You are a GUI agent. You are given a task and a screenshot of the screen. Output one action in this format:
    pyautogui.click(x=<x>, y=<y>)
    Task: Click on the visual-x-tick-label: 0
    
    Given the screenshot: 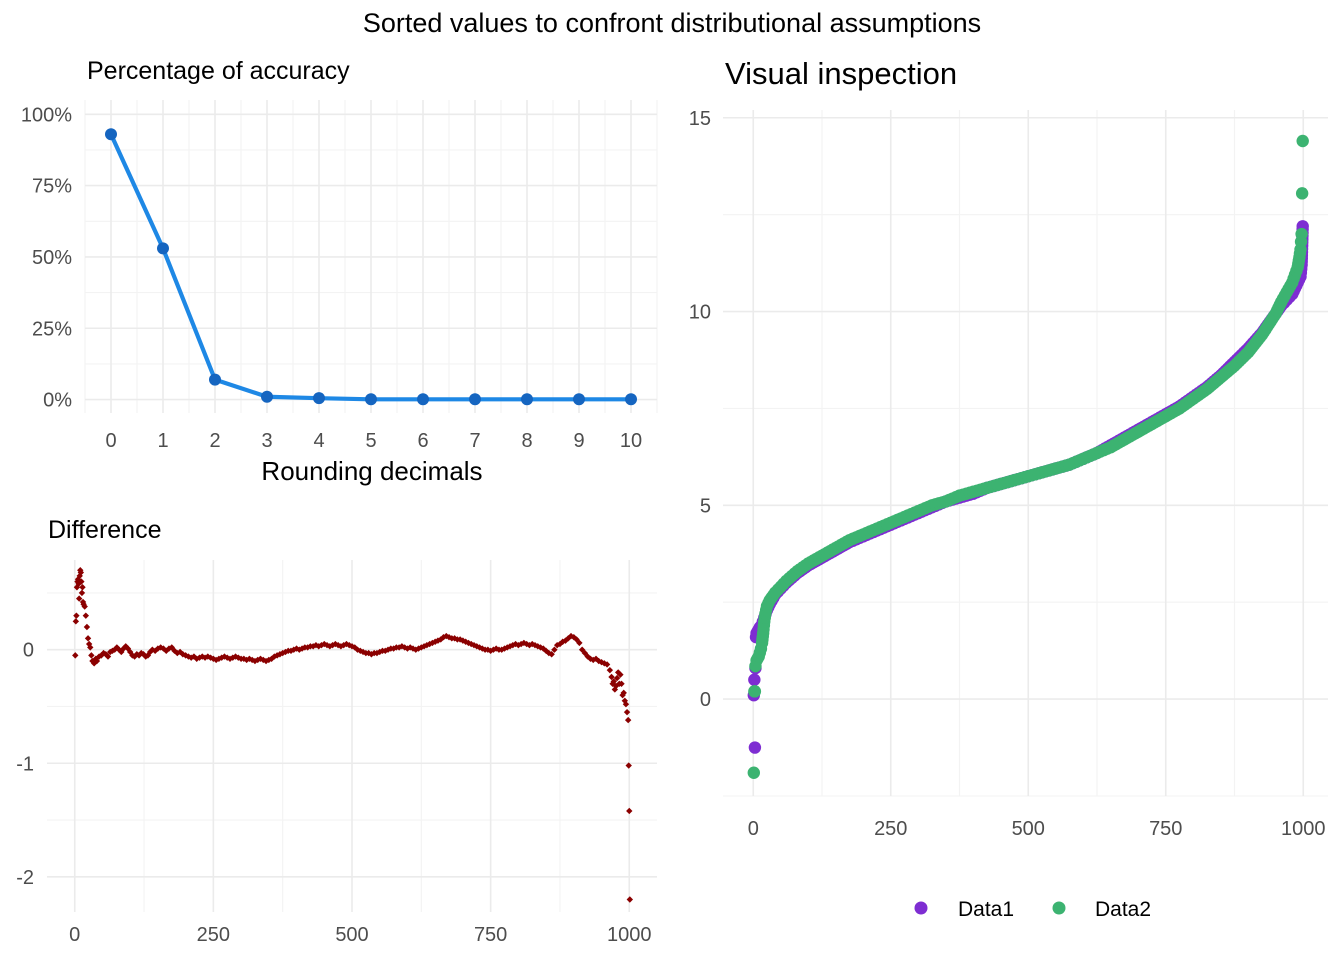 What is the action you would take?
    pyautogui.click(x=753, y=829)
    